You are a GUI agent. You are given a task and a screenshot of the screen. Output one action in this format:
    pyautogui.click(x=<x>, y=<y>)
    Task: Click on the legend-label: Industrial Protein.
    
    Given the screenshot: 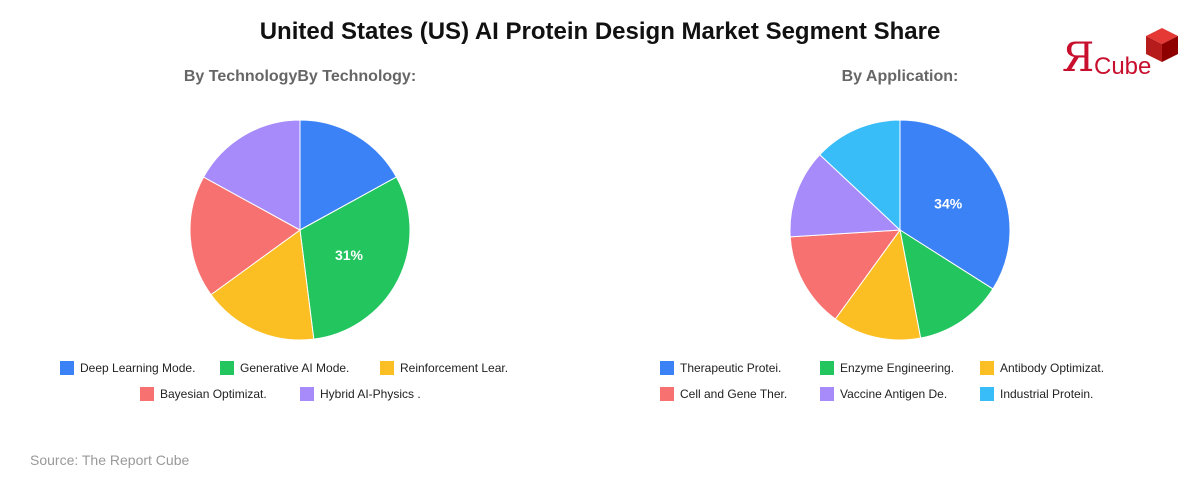 What is the action you would take?
    pyautogui.click(x=1047, y=394)
    